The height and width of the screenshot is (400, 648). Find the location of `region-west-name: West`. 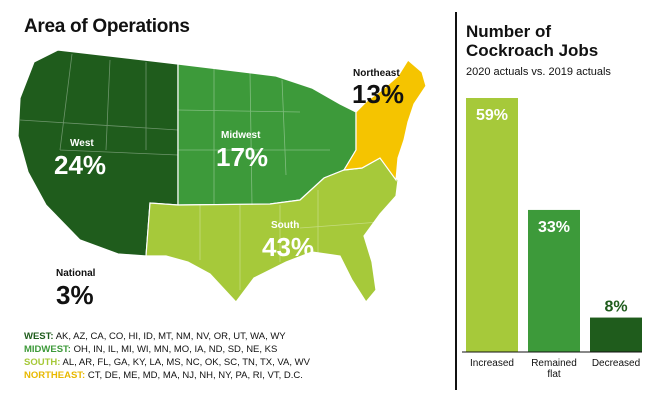

region-west-name: West is located at coordinates (82, 143).